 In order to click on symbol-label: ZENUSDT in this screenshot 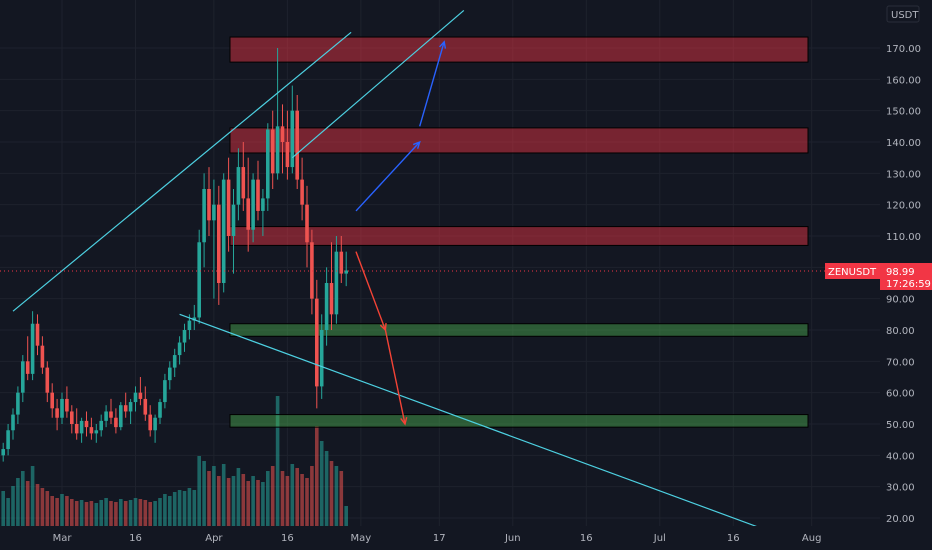, I will do `click(852, 272)`.